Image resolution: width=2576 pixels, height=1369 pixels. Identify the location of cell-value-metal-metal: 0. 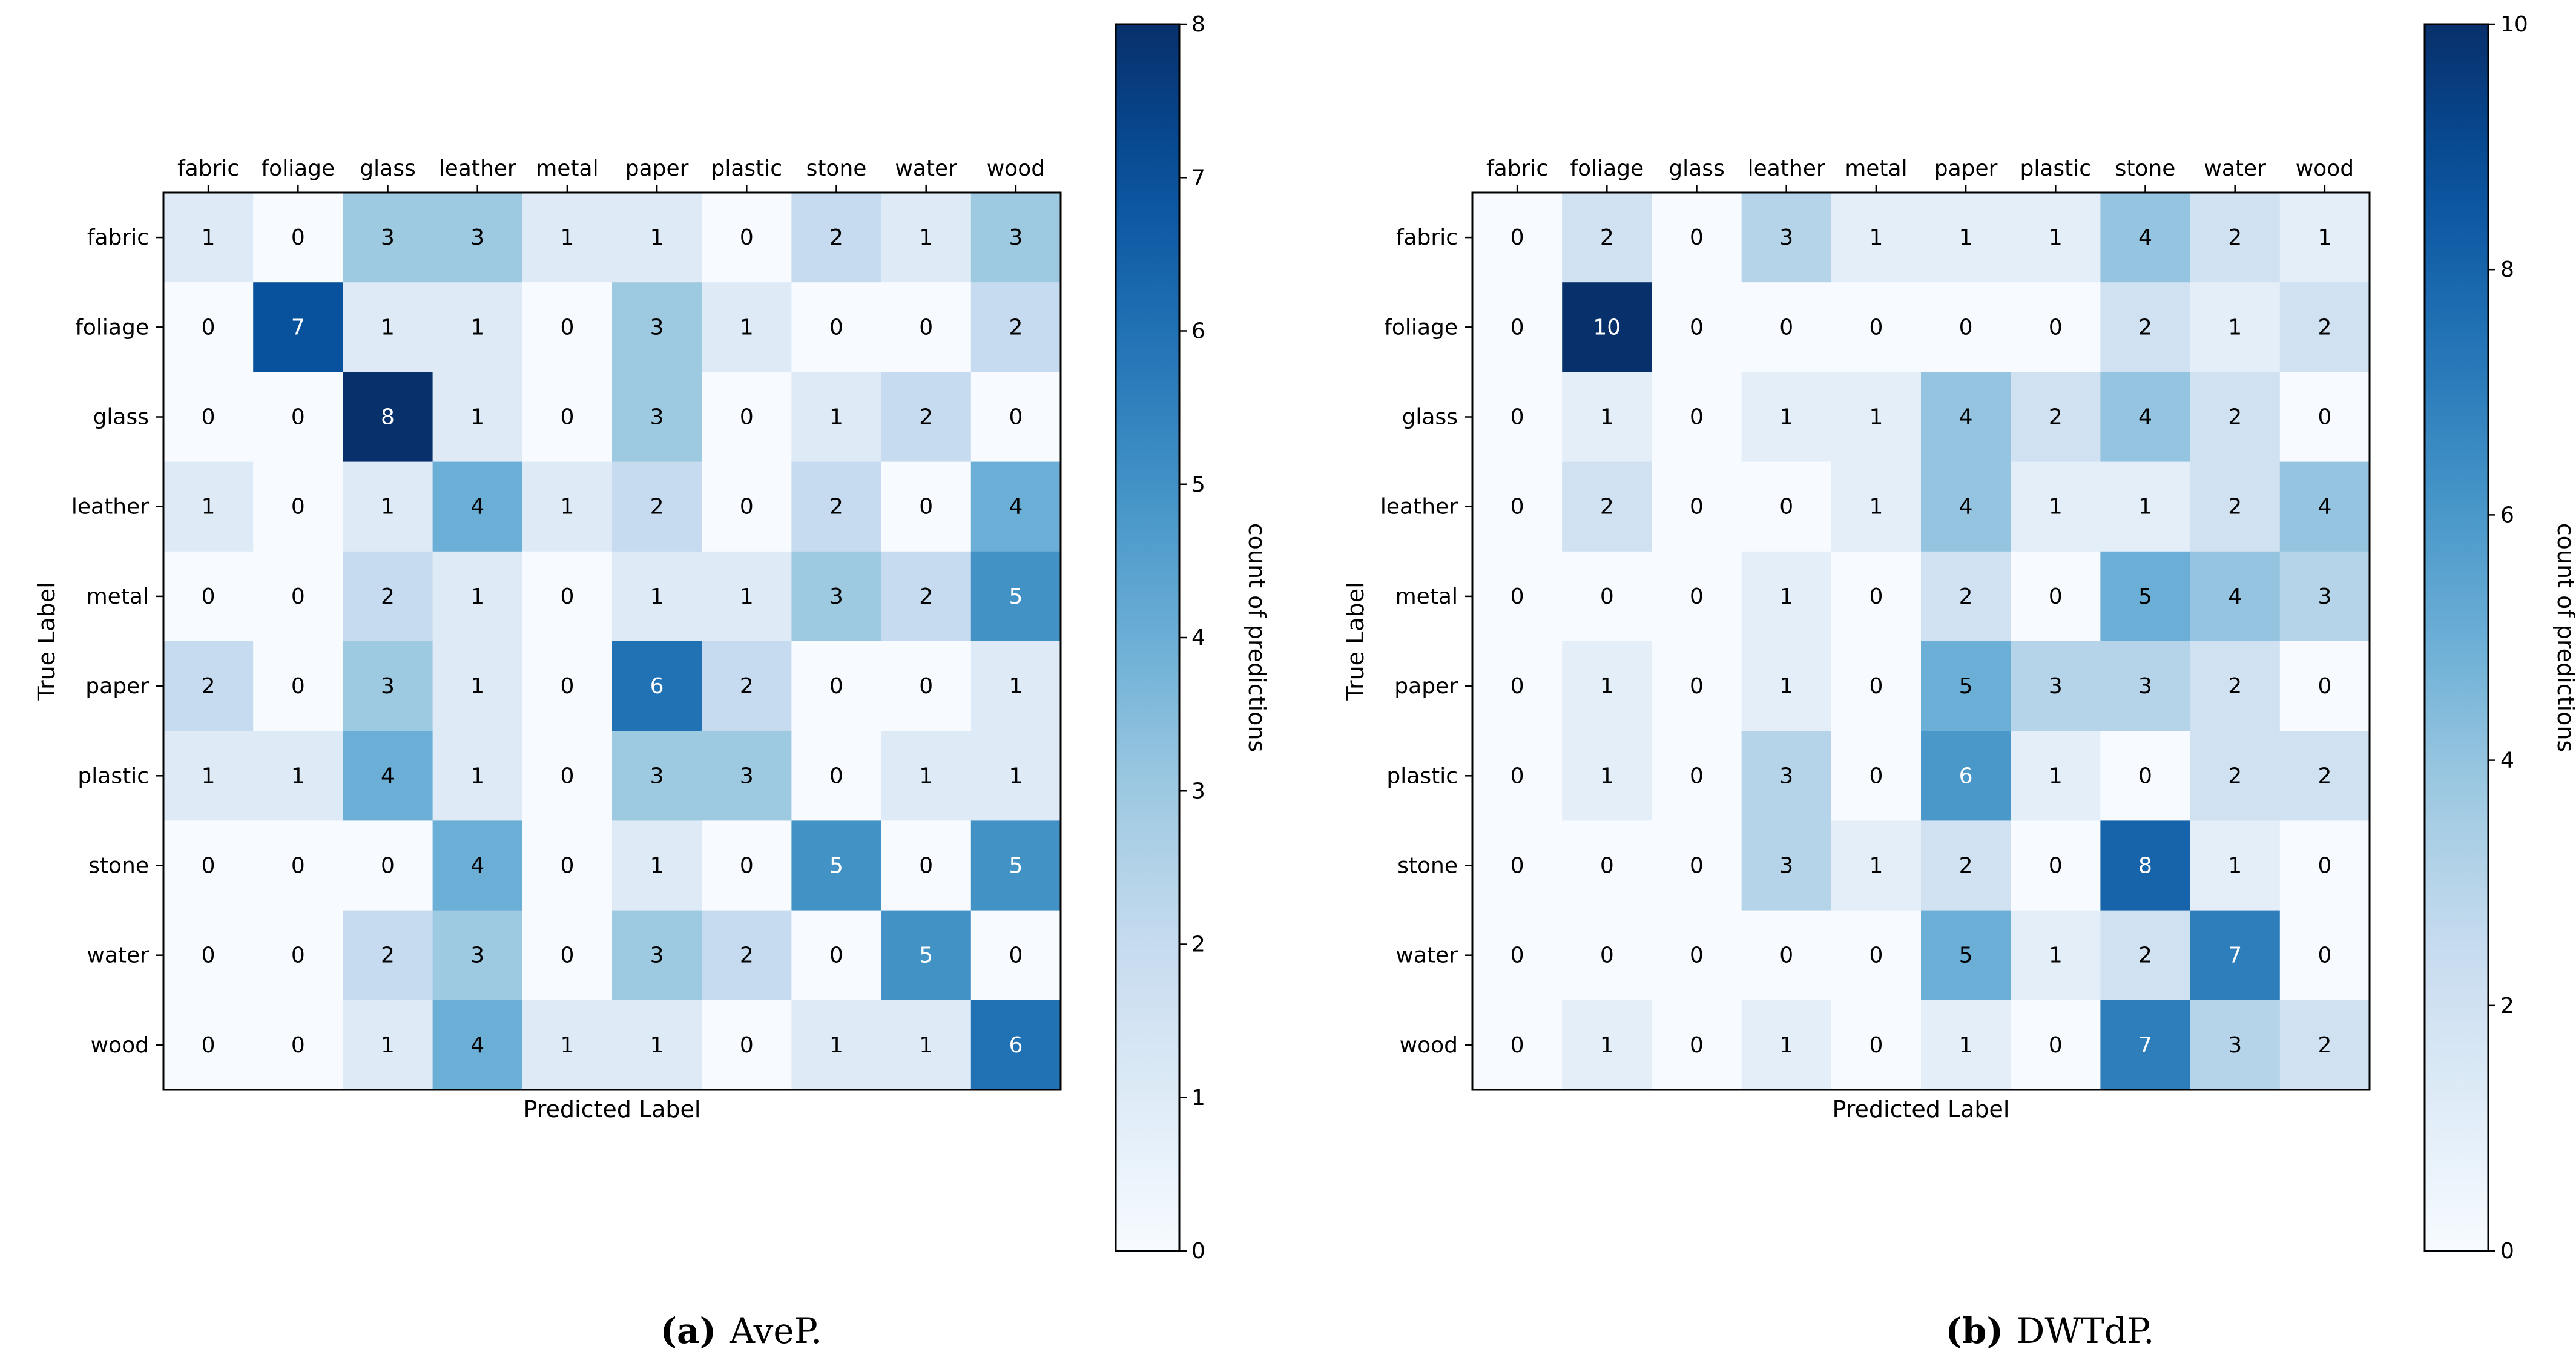
(567, 596).